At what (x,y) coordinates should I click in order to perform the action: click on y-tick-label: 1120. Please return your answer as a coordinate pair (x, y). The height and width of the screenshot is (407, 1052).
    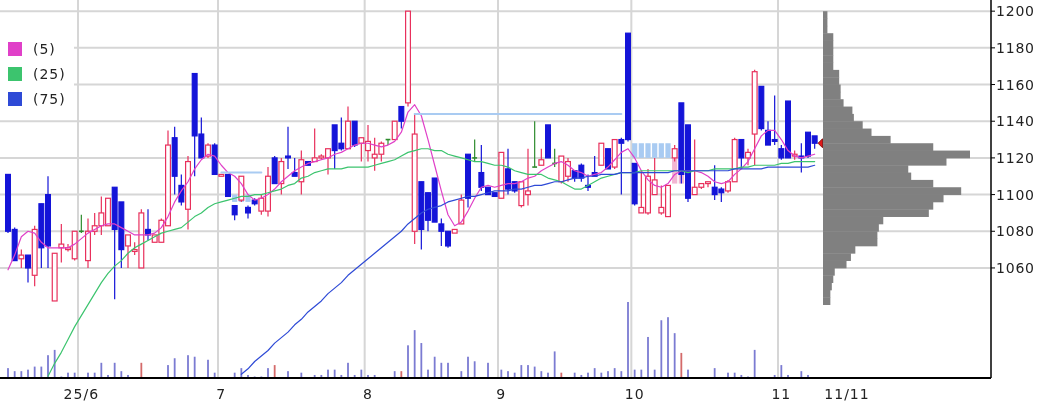
    Looking at the image, I should click on (1015, 157).